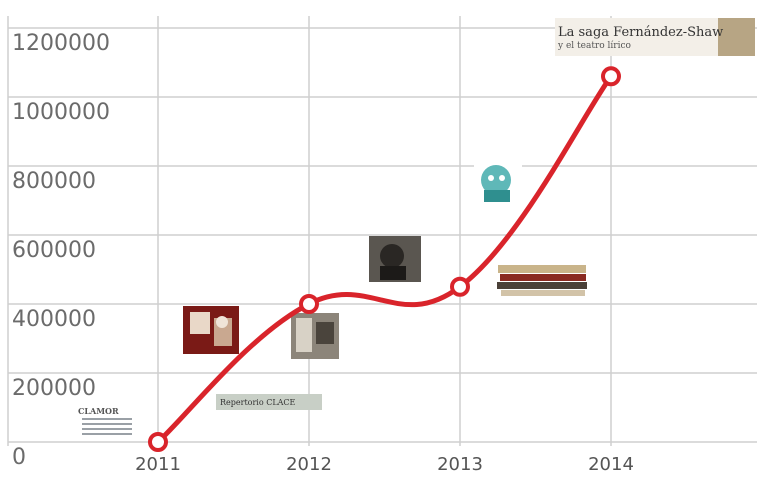 This screenshot has height=478, width=757. I want to click on y-axis-ticks: 0 200000 400000 600000 800000 1000000 1200000, so click(61, 250).